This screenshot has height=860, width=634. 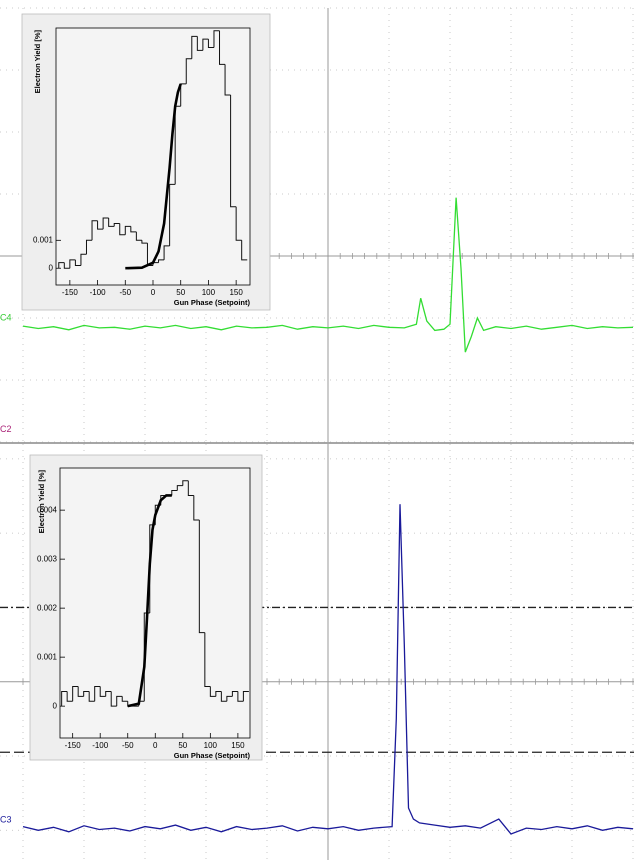 I want to click on inset-plot-area, so click(x=153, y=156).